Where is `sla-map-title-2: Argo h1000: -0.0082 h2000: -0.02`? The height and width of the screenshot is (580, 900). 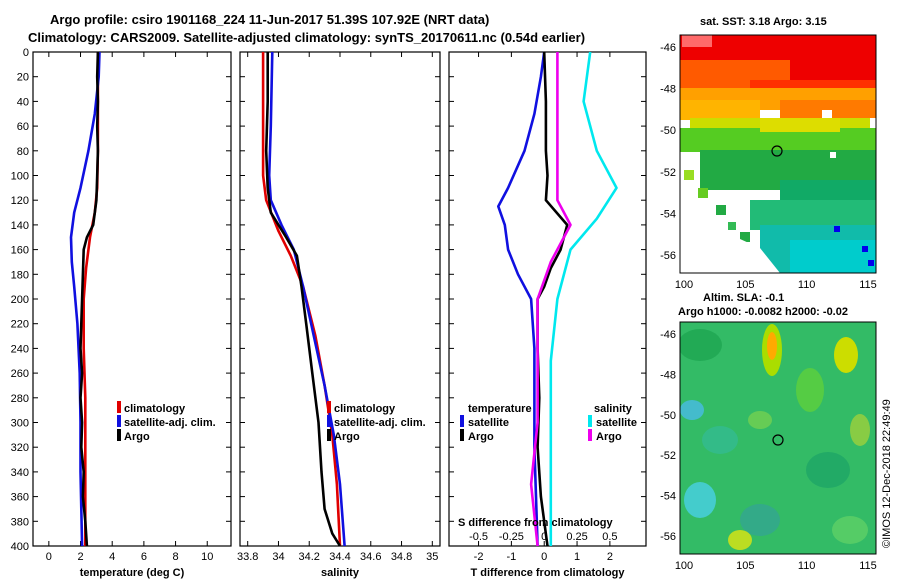 sla-map-title-2: Argo h1000: -0.0082 h2000: -0.02 is located at coordinates (763, 312).